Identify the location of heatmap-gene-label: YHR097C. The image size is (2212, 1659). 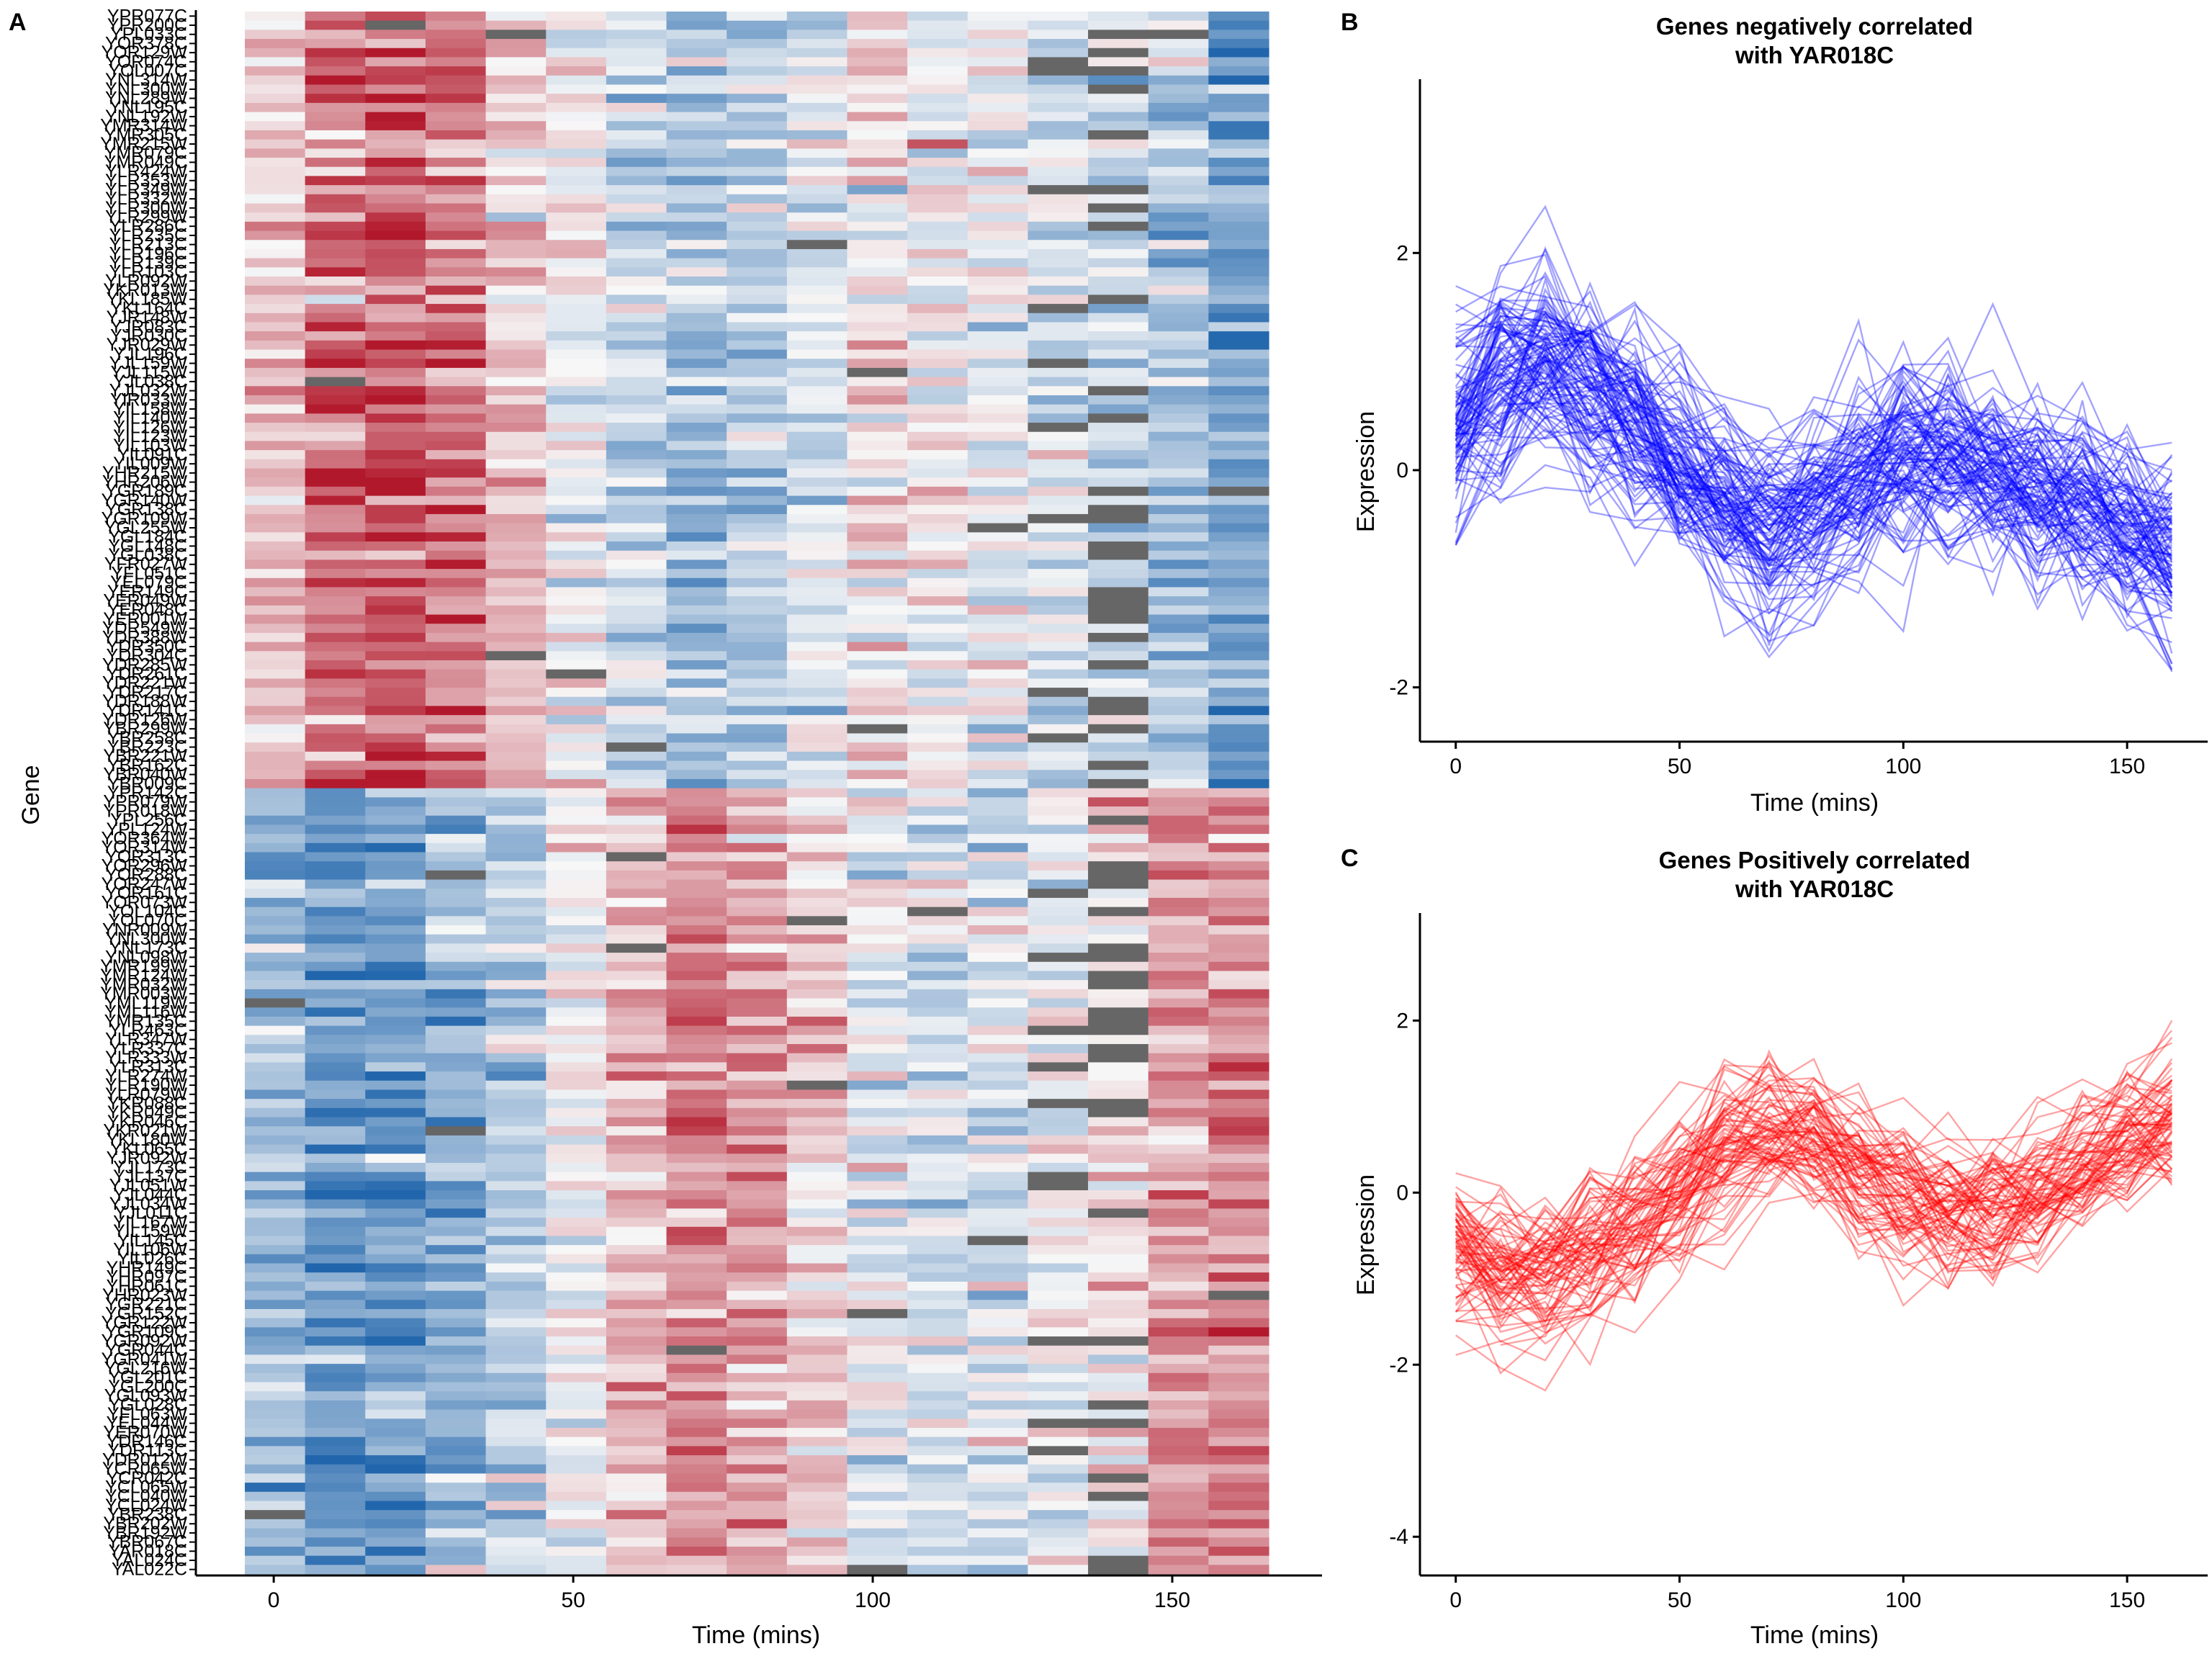
(146, 1277).